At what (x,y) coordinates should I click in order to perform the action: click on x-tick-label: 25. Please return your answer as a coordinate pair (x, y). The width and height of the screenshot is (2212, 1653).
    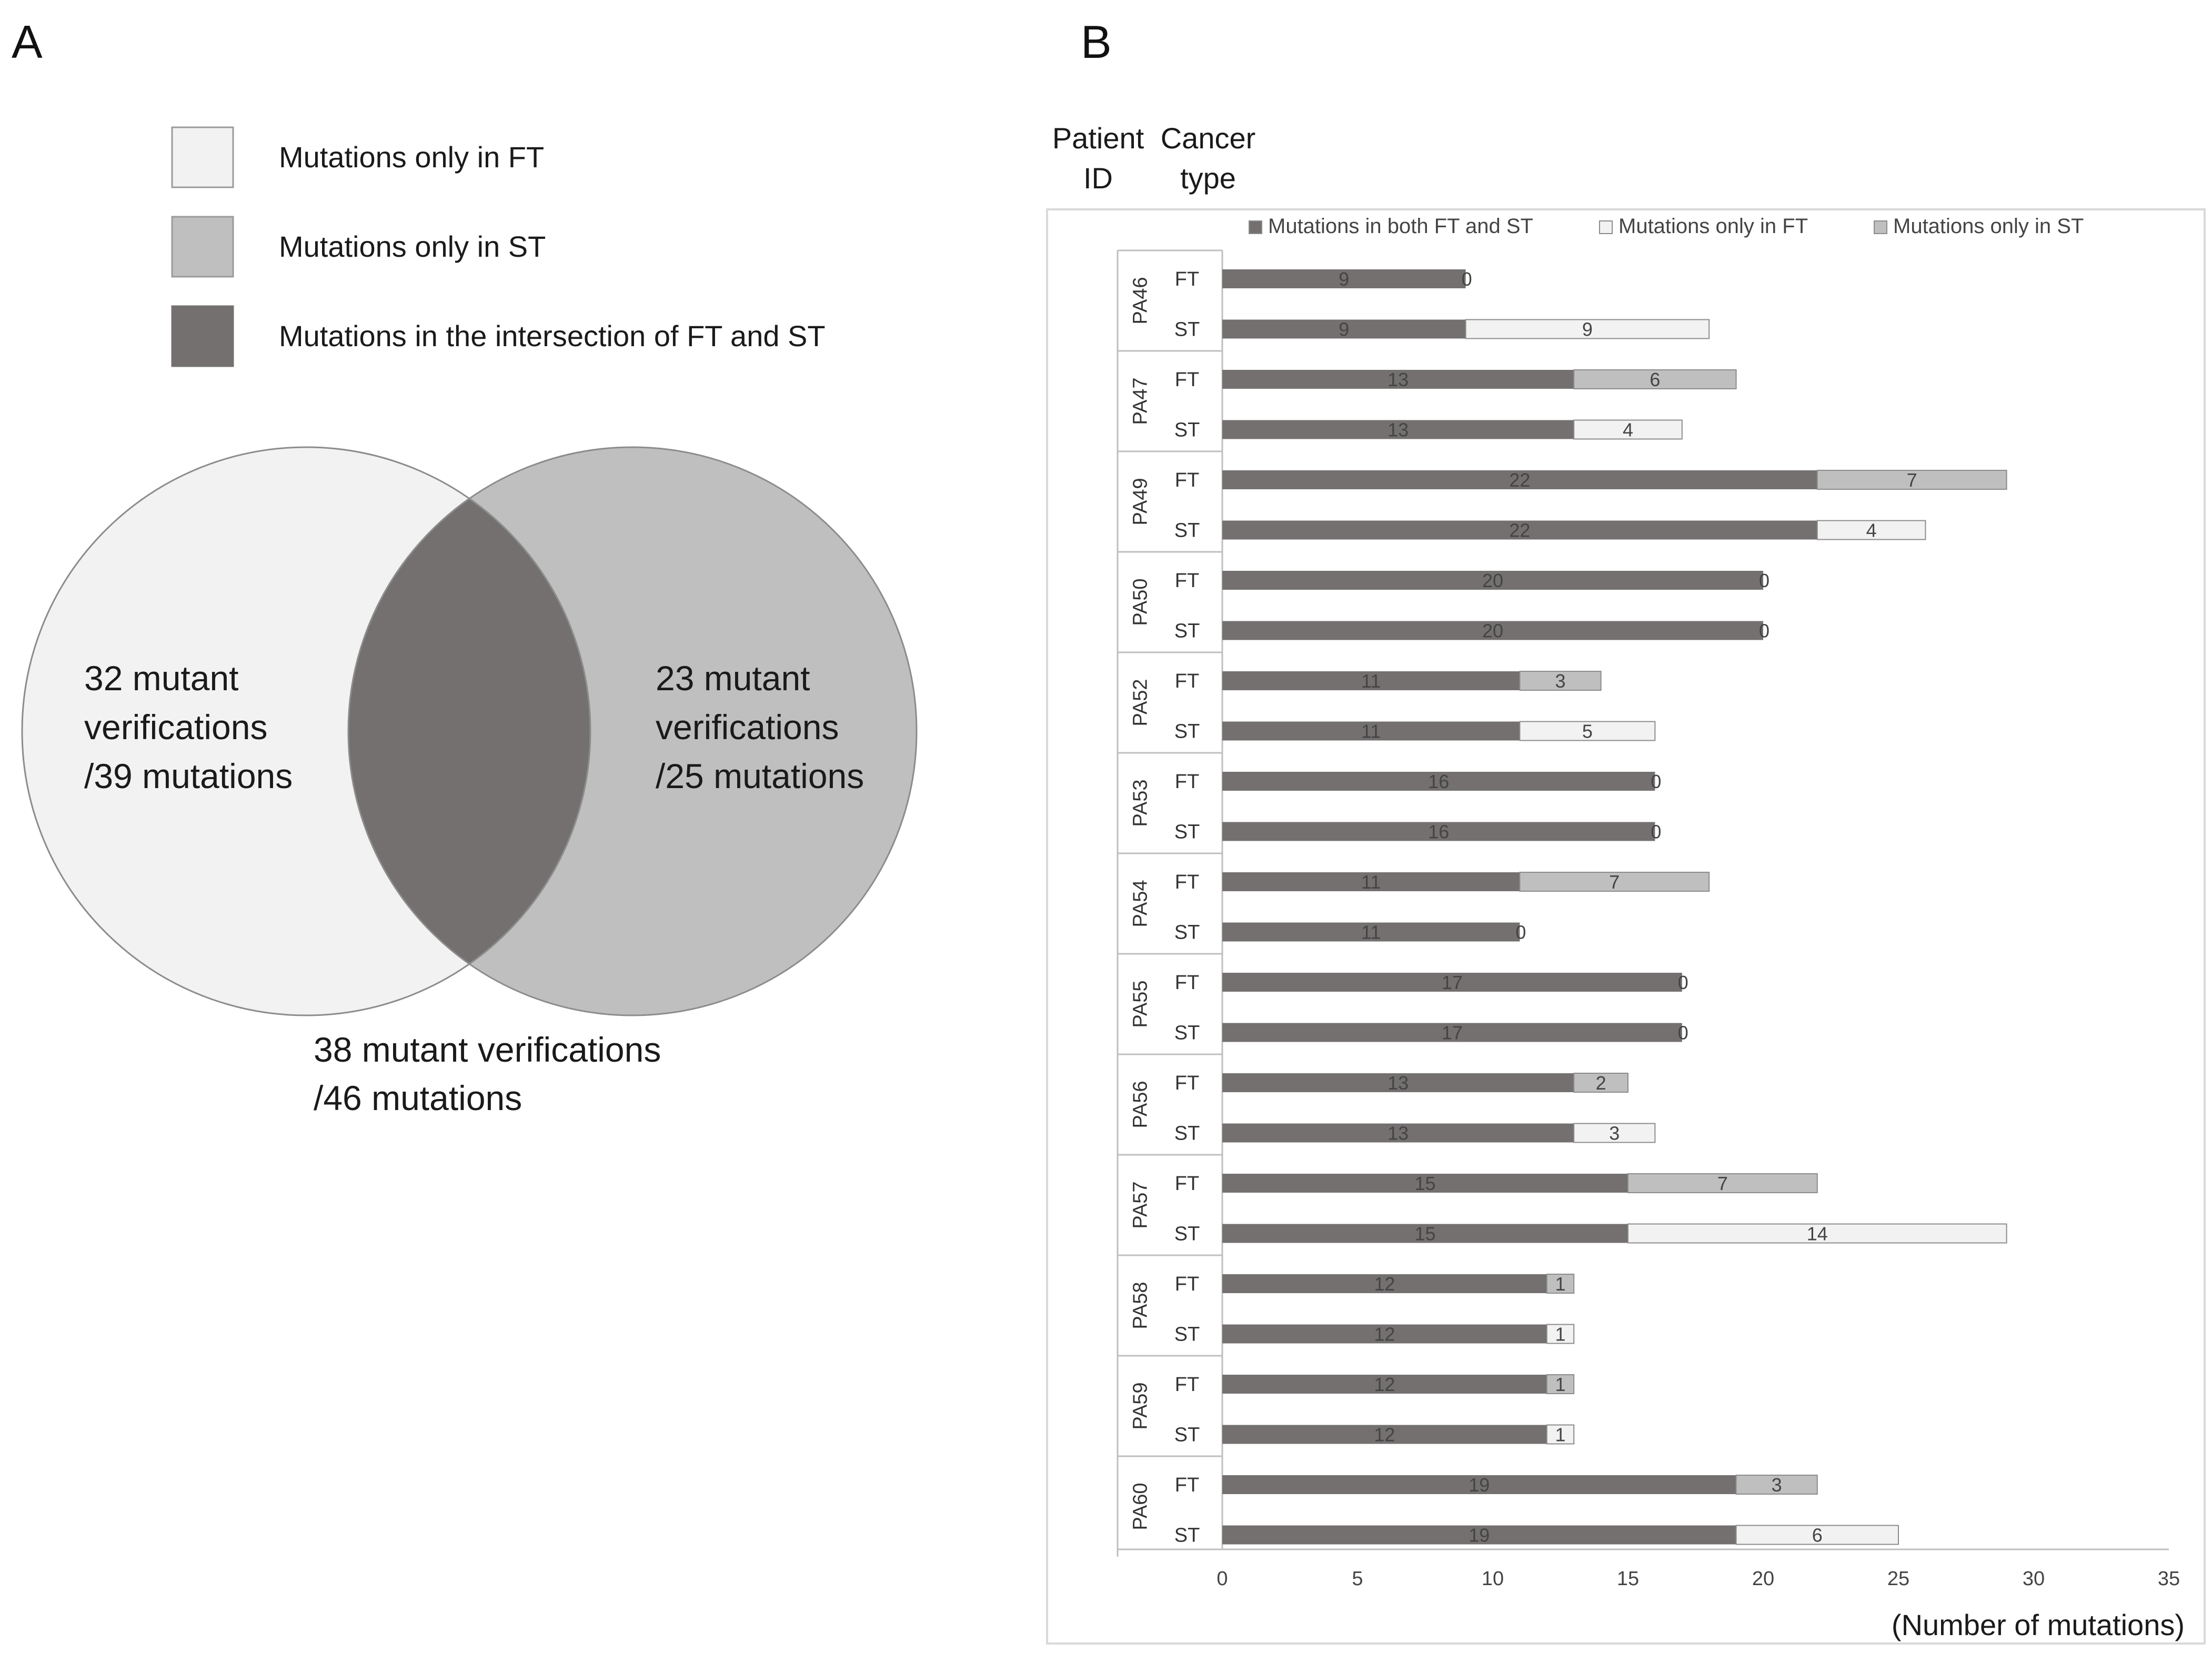
    Looking at the image, I should click on (1898, 1579).